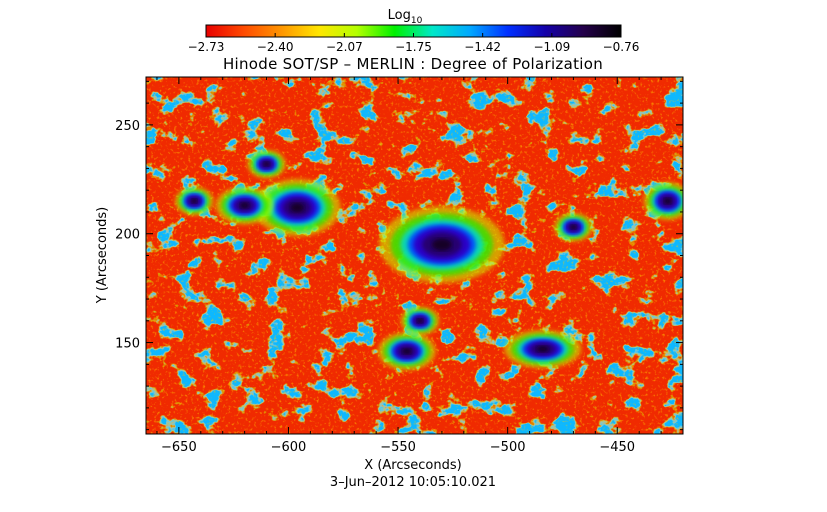 This screenshot has height=512, width=827. Describe the element at coordinates (275, 47) in the screenshot. I see `colorbar-tick-label: −2.40` at that location.